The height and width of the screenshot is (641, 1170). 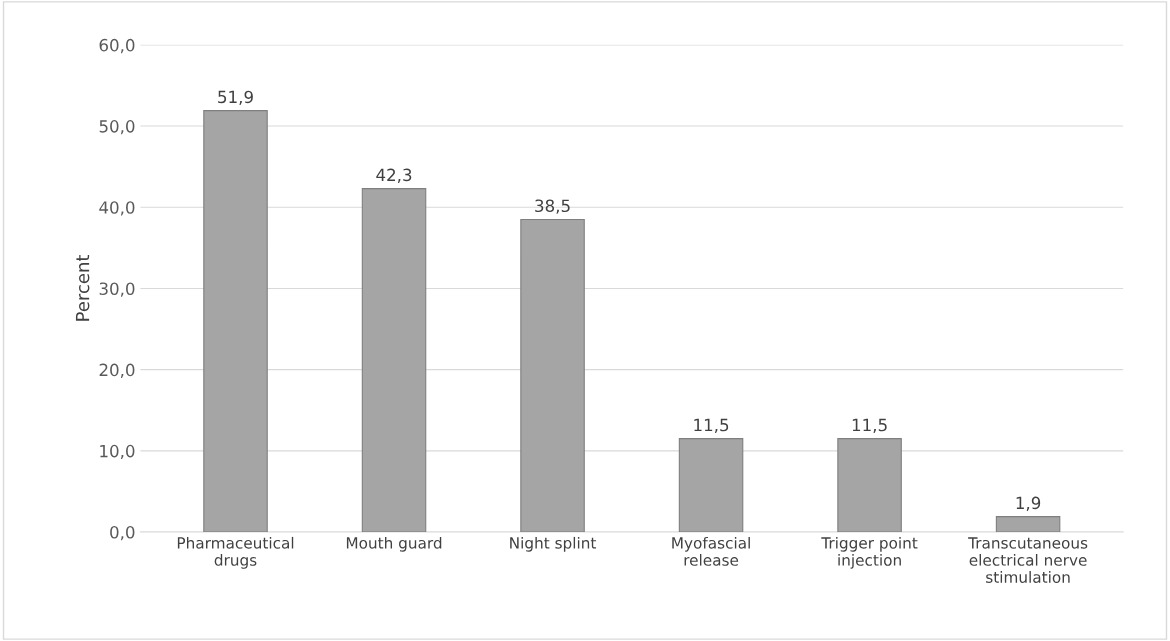 What do you see at coordinates (394, 175) in the screenshot?
I see `data-label: 42,3` at bounding box center [394, 175].